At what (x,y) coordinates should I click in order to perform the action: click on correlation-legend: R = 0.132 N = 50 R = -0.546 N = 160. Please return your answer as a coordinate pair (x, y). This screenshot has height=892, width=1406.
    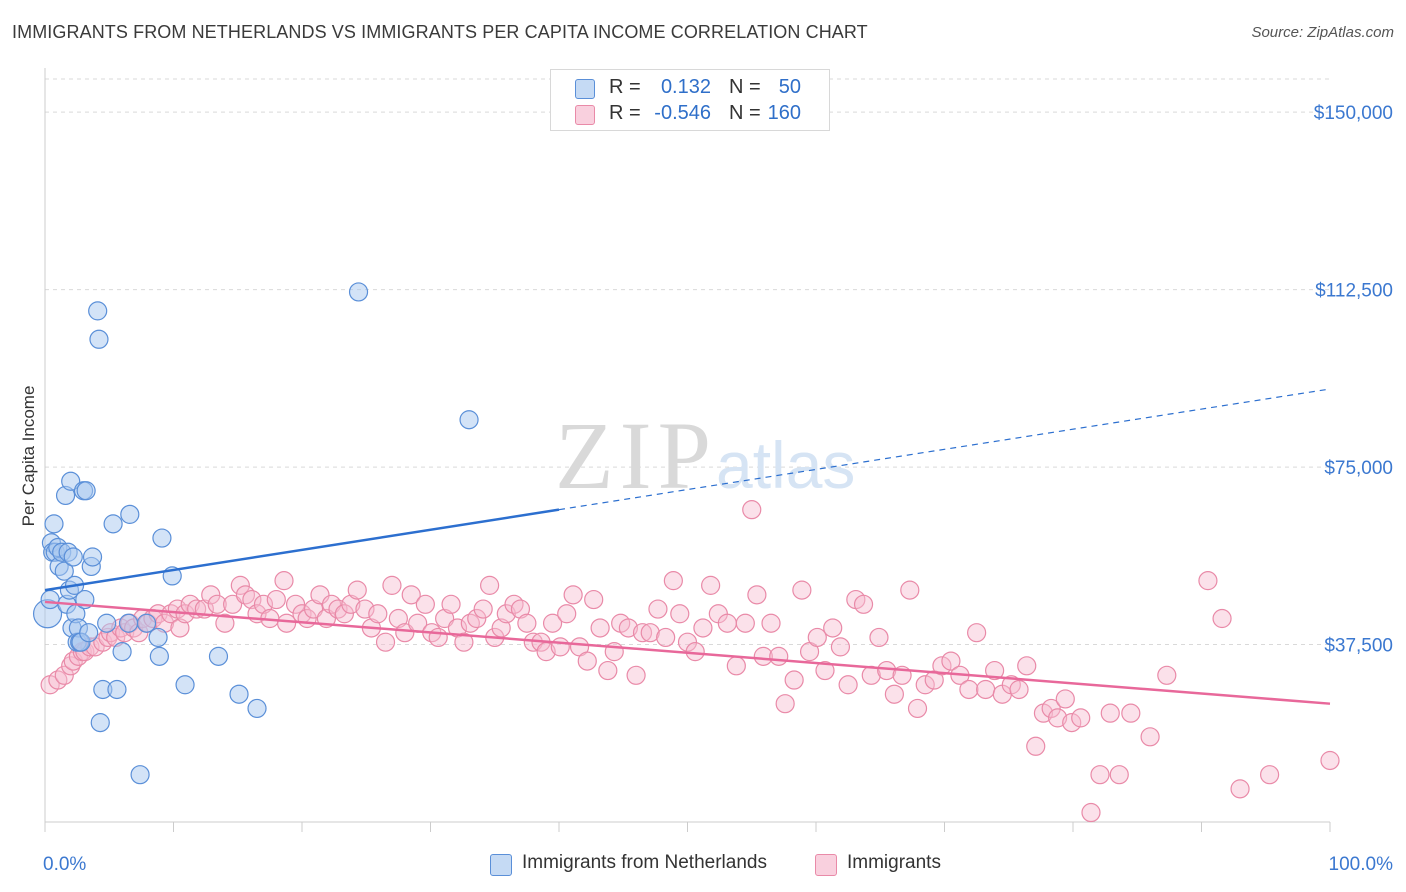
    Looking at the image, I should click on (690, 100).